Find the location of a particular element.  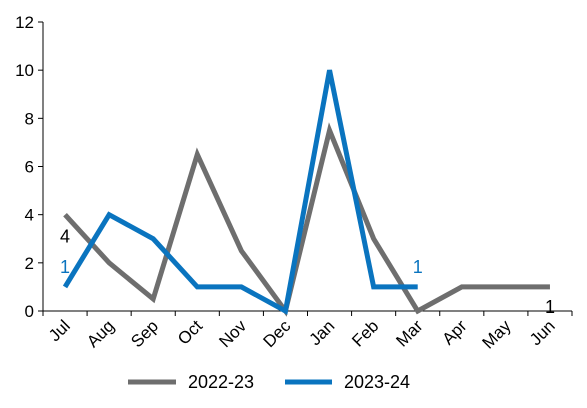

y-tick-label: 4 is located at coordinates (29, 215).